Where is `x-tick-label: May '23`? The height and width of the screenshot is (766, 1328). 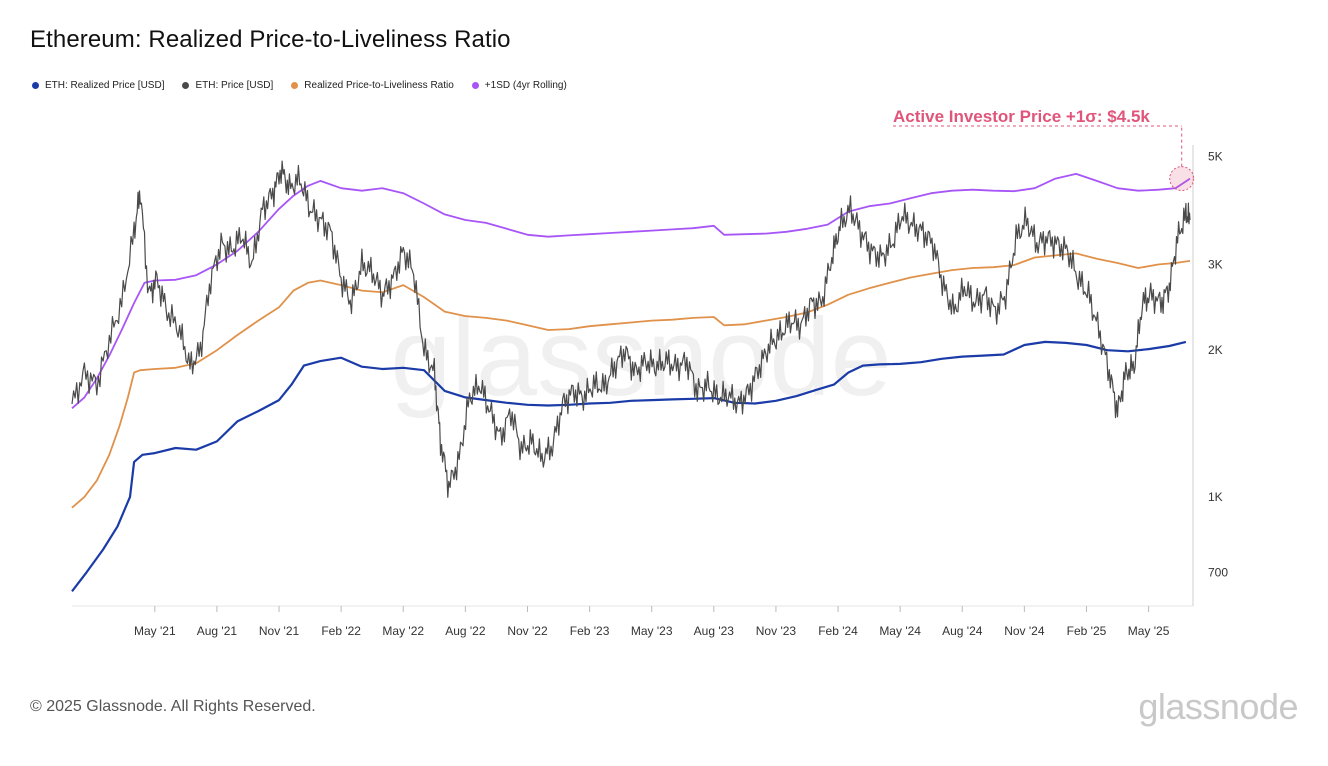 x-tick-label: May '23 is located at coordinates (652, 631).